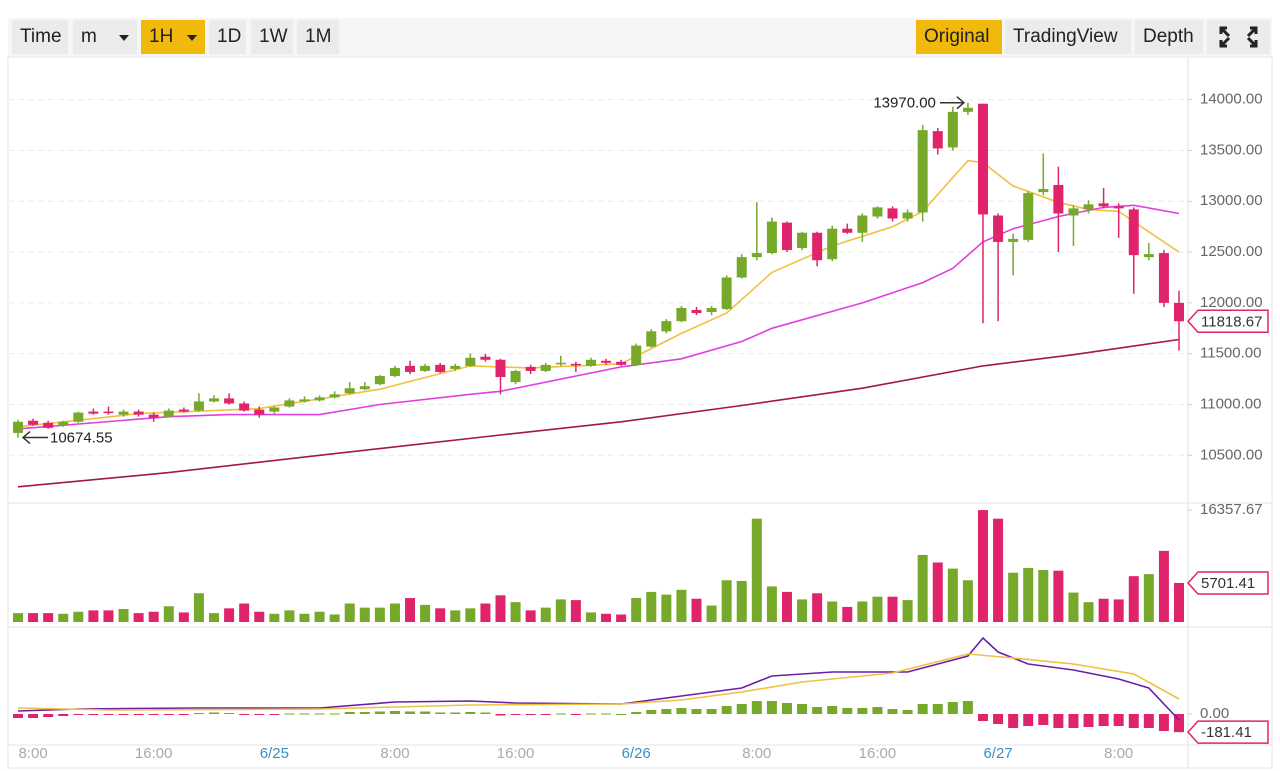 This screenshot has height=771, width=1280. Describe the element at coordinates (1231, 251) in the screenshot. I see `y-tick-label: 12500.00` at that location.